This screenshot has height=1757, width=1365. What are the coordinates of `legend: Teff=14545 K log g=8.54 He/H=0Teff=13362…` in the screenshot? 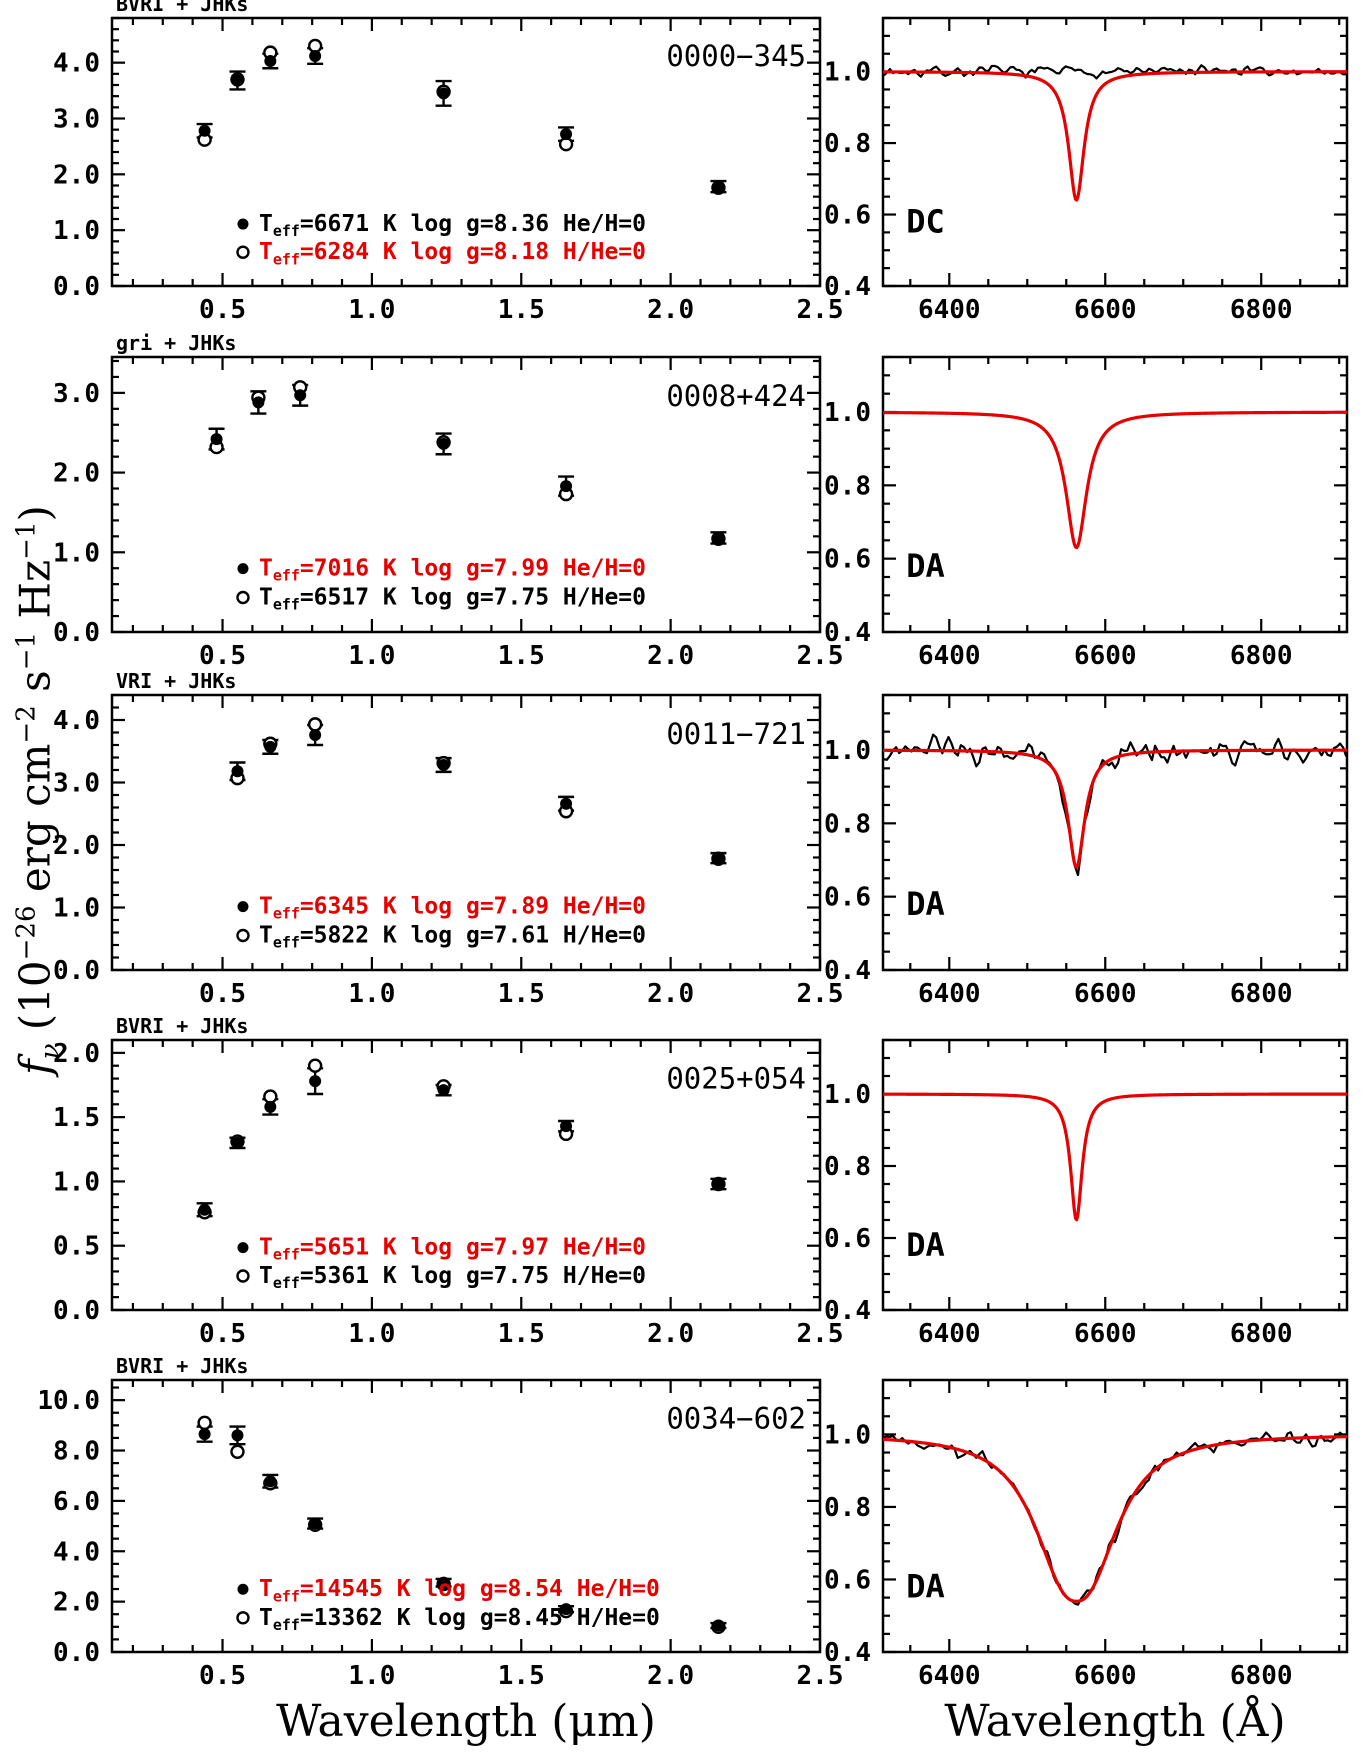 It's located at (448, 1605).